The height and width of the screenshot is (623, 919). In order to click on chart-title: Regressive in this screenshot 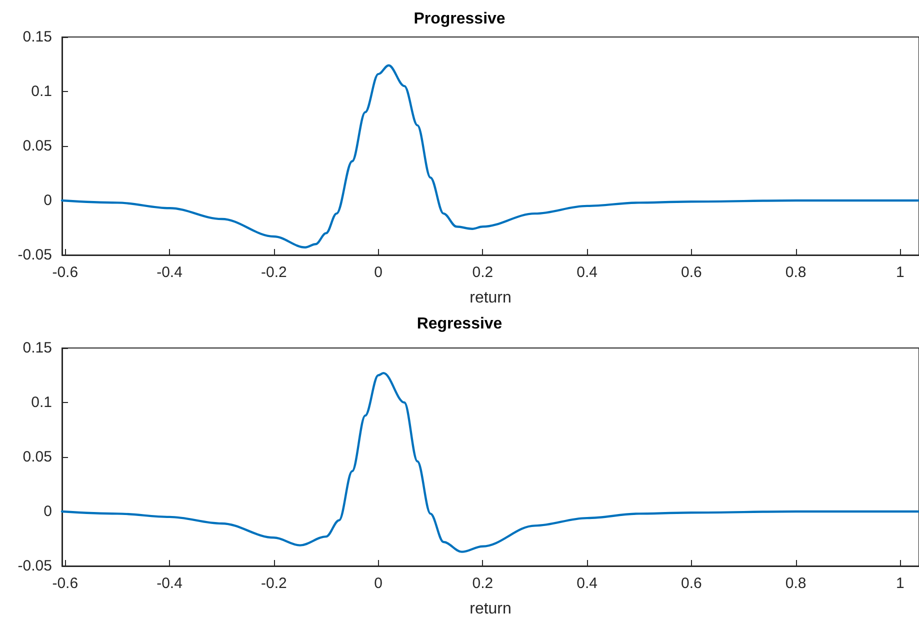, I will do `click(459, 324)`.